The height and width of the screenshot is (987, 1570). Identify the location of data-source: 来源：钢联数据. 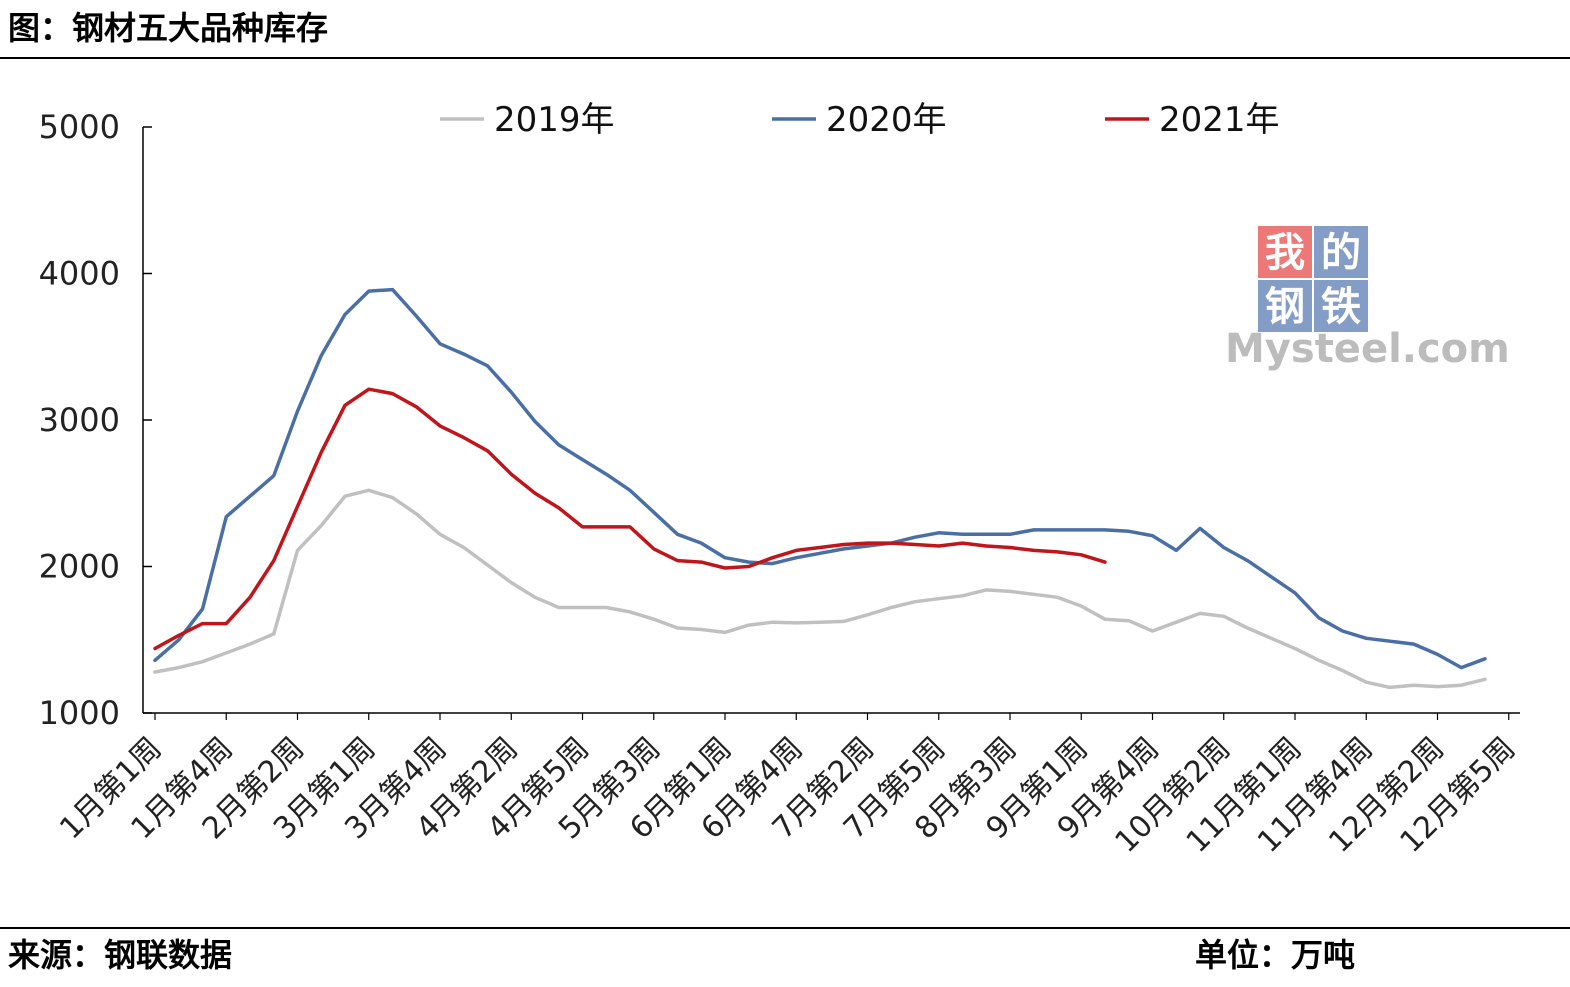
(120, 955).